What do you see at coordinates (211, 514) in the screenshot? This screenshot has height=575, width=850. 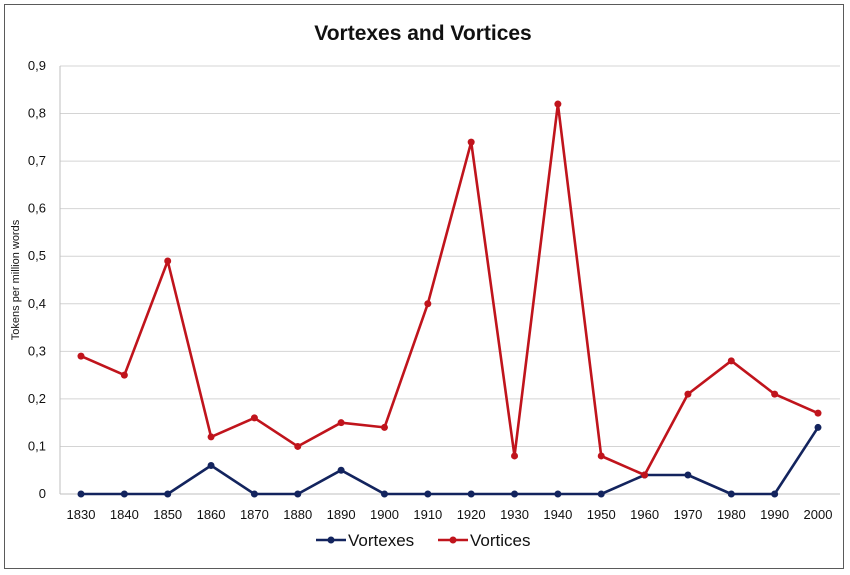 I see `x-tick-label: 1860` at bounding box center [211, 514].